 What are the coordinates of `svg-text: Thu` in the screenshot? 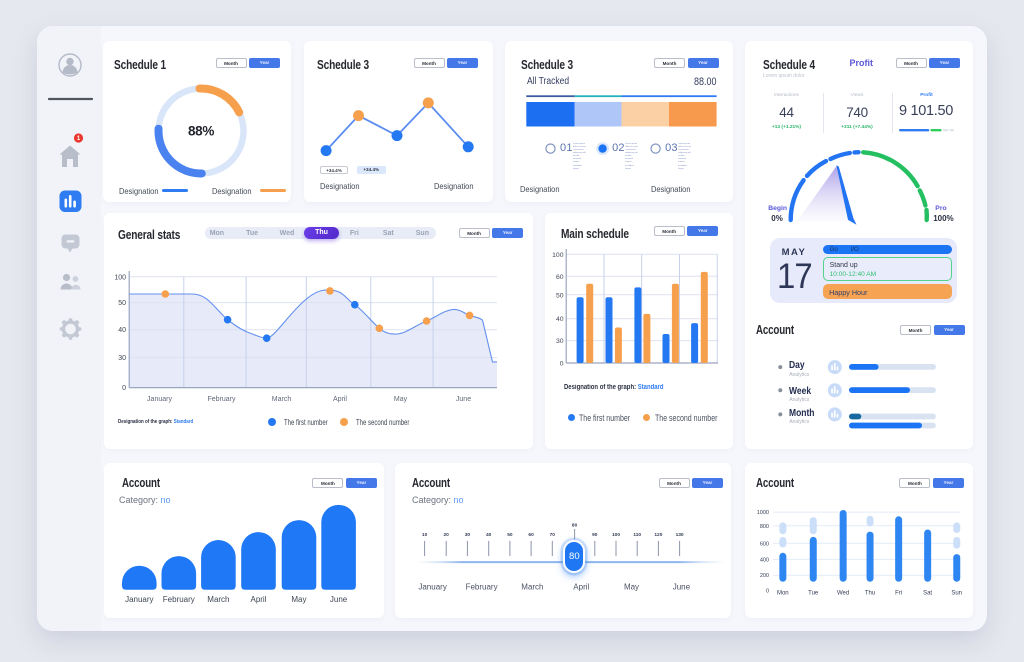 It's located at (870, 594).